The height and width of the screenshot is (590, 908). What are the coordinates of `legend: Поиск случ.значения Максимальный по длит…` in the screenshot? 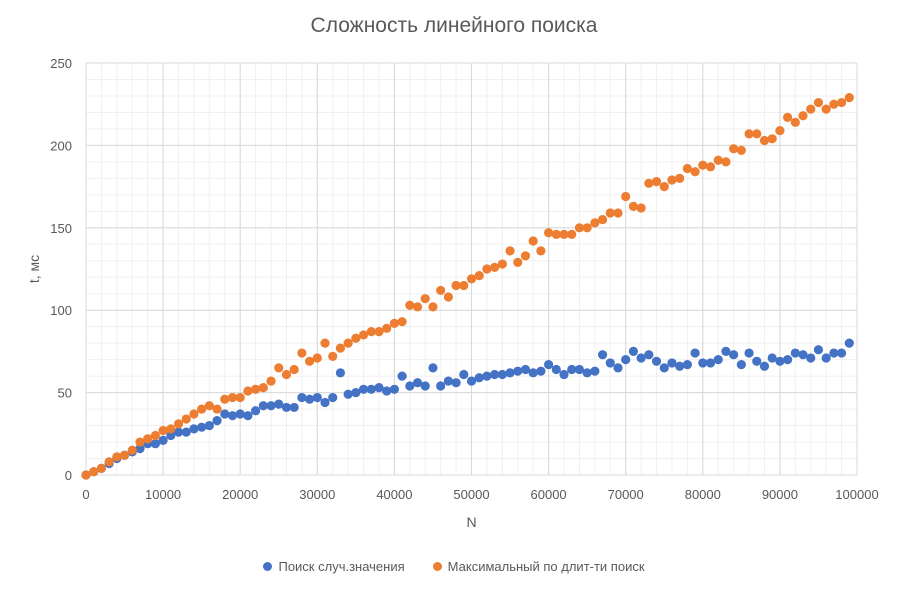 It's located at (454, 566).